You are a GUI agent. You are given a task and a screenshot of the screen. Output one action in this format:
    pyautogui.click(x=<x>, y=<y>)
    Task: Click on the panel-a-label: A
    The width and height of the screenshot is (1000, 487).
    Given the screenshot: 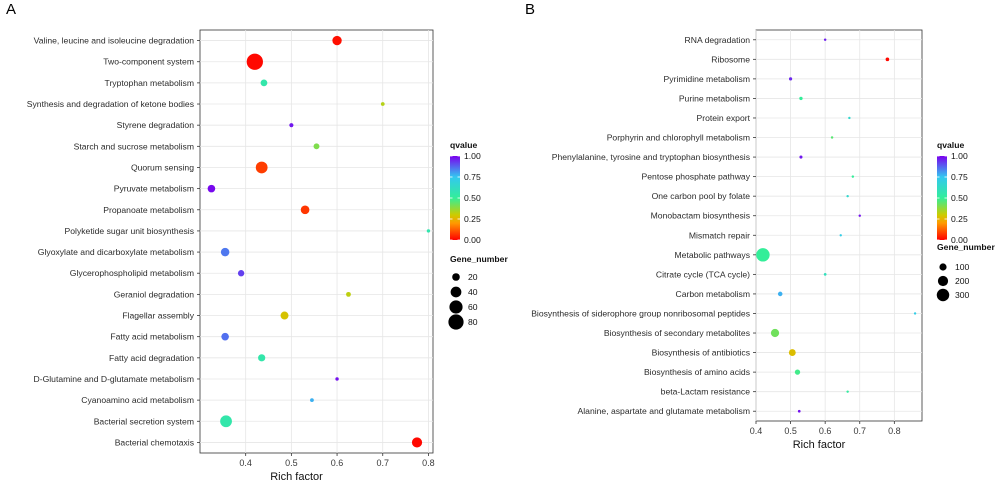 What is the action you would take?
    pyautogui.click(x=11, y=9)
    